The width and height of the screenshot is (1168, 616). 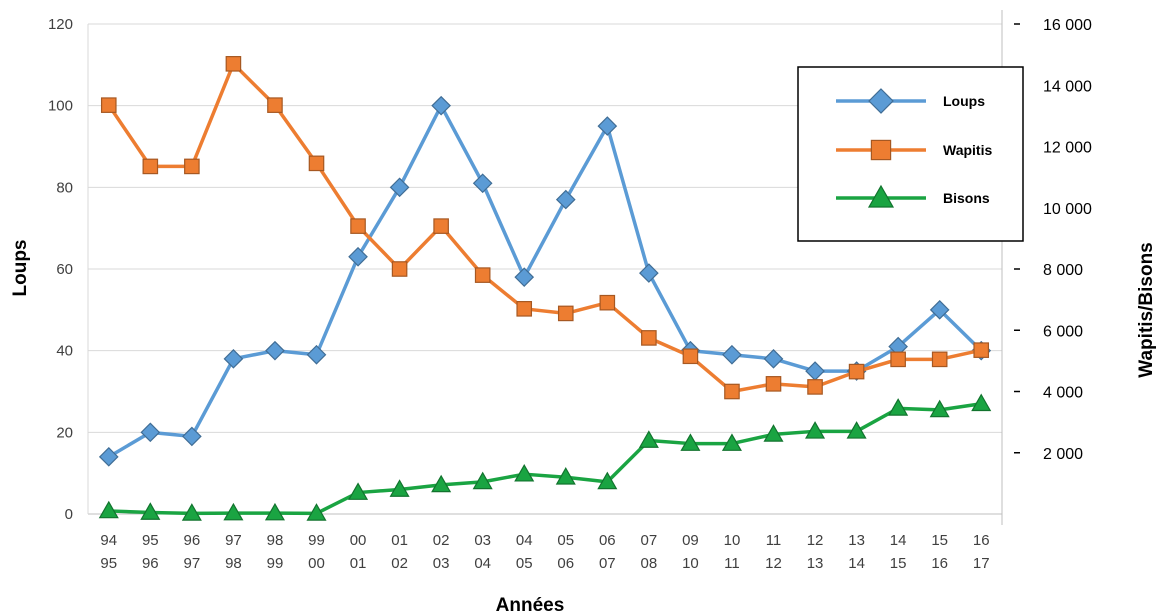 I want to click on x-tick-label-bottom: 99, so click(x=275, y=563).